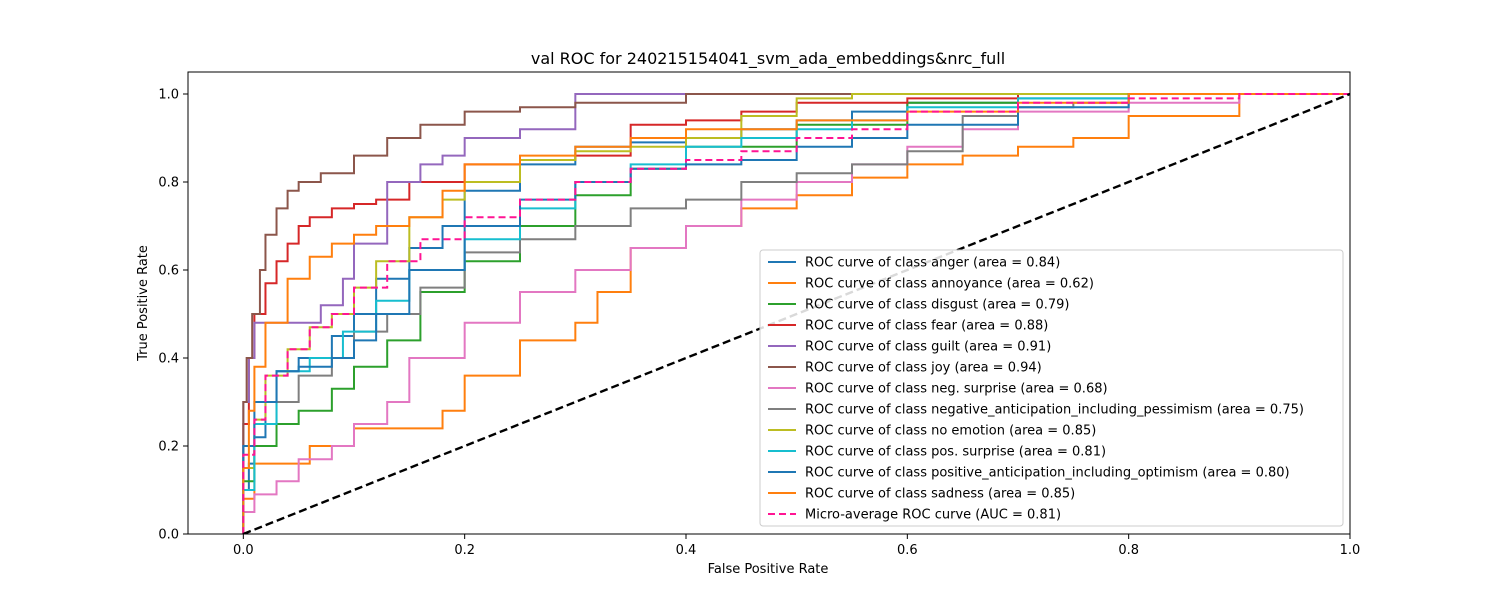 The width and height of the screenshot is (1500, 600). I want to click on legend-entry: ROC curve of class disgust (area = 0.79), so click(937, 305).